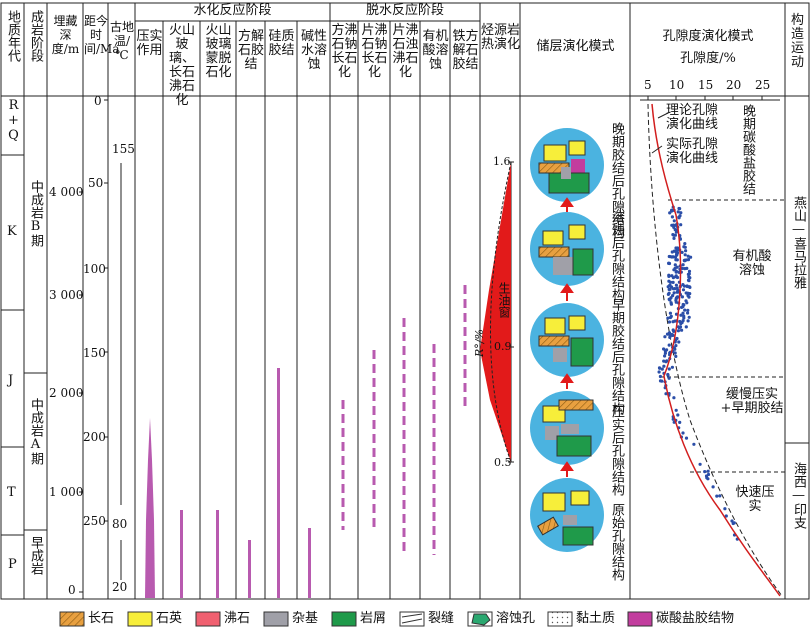 The width and height of the screenshot is (811, 638). I want to click on actual-curve, so click(716, 350).